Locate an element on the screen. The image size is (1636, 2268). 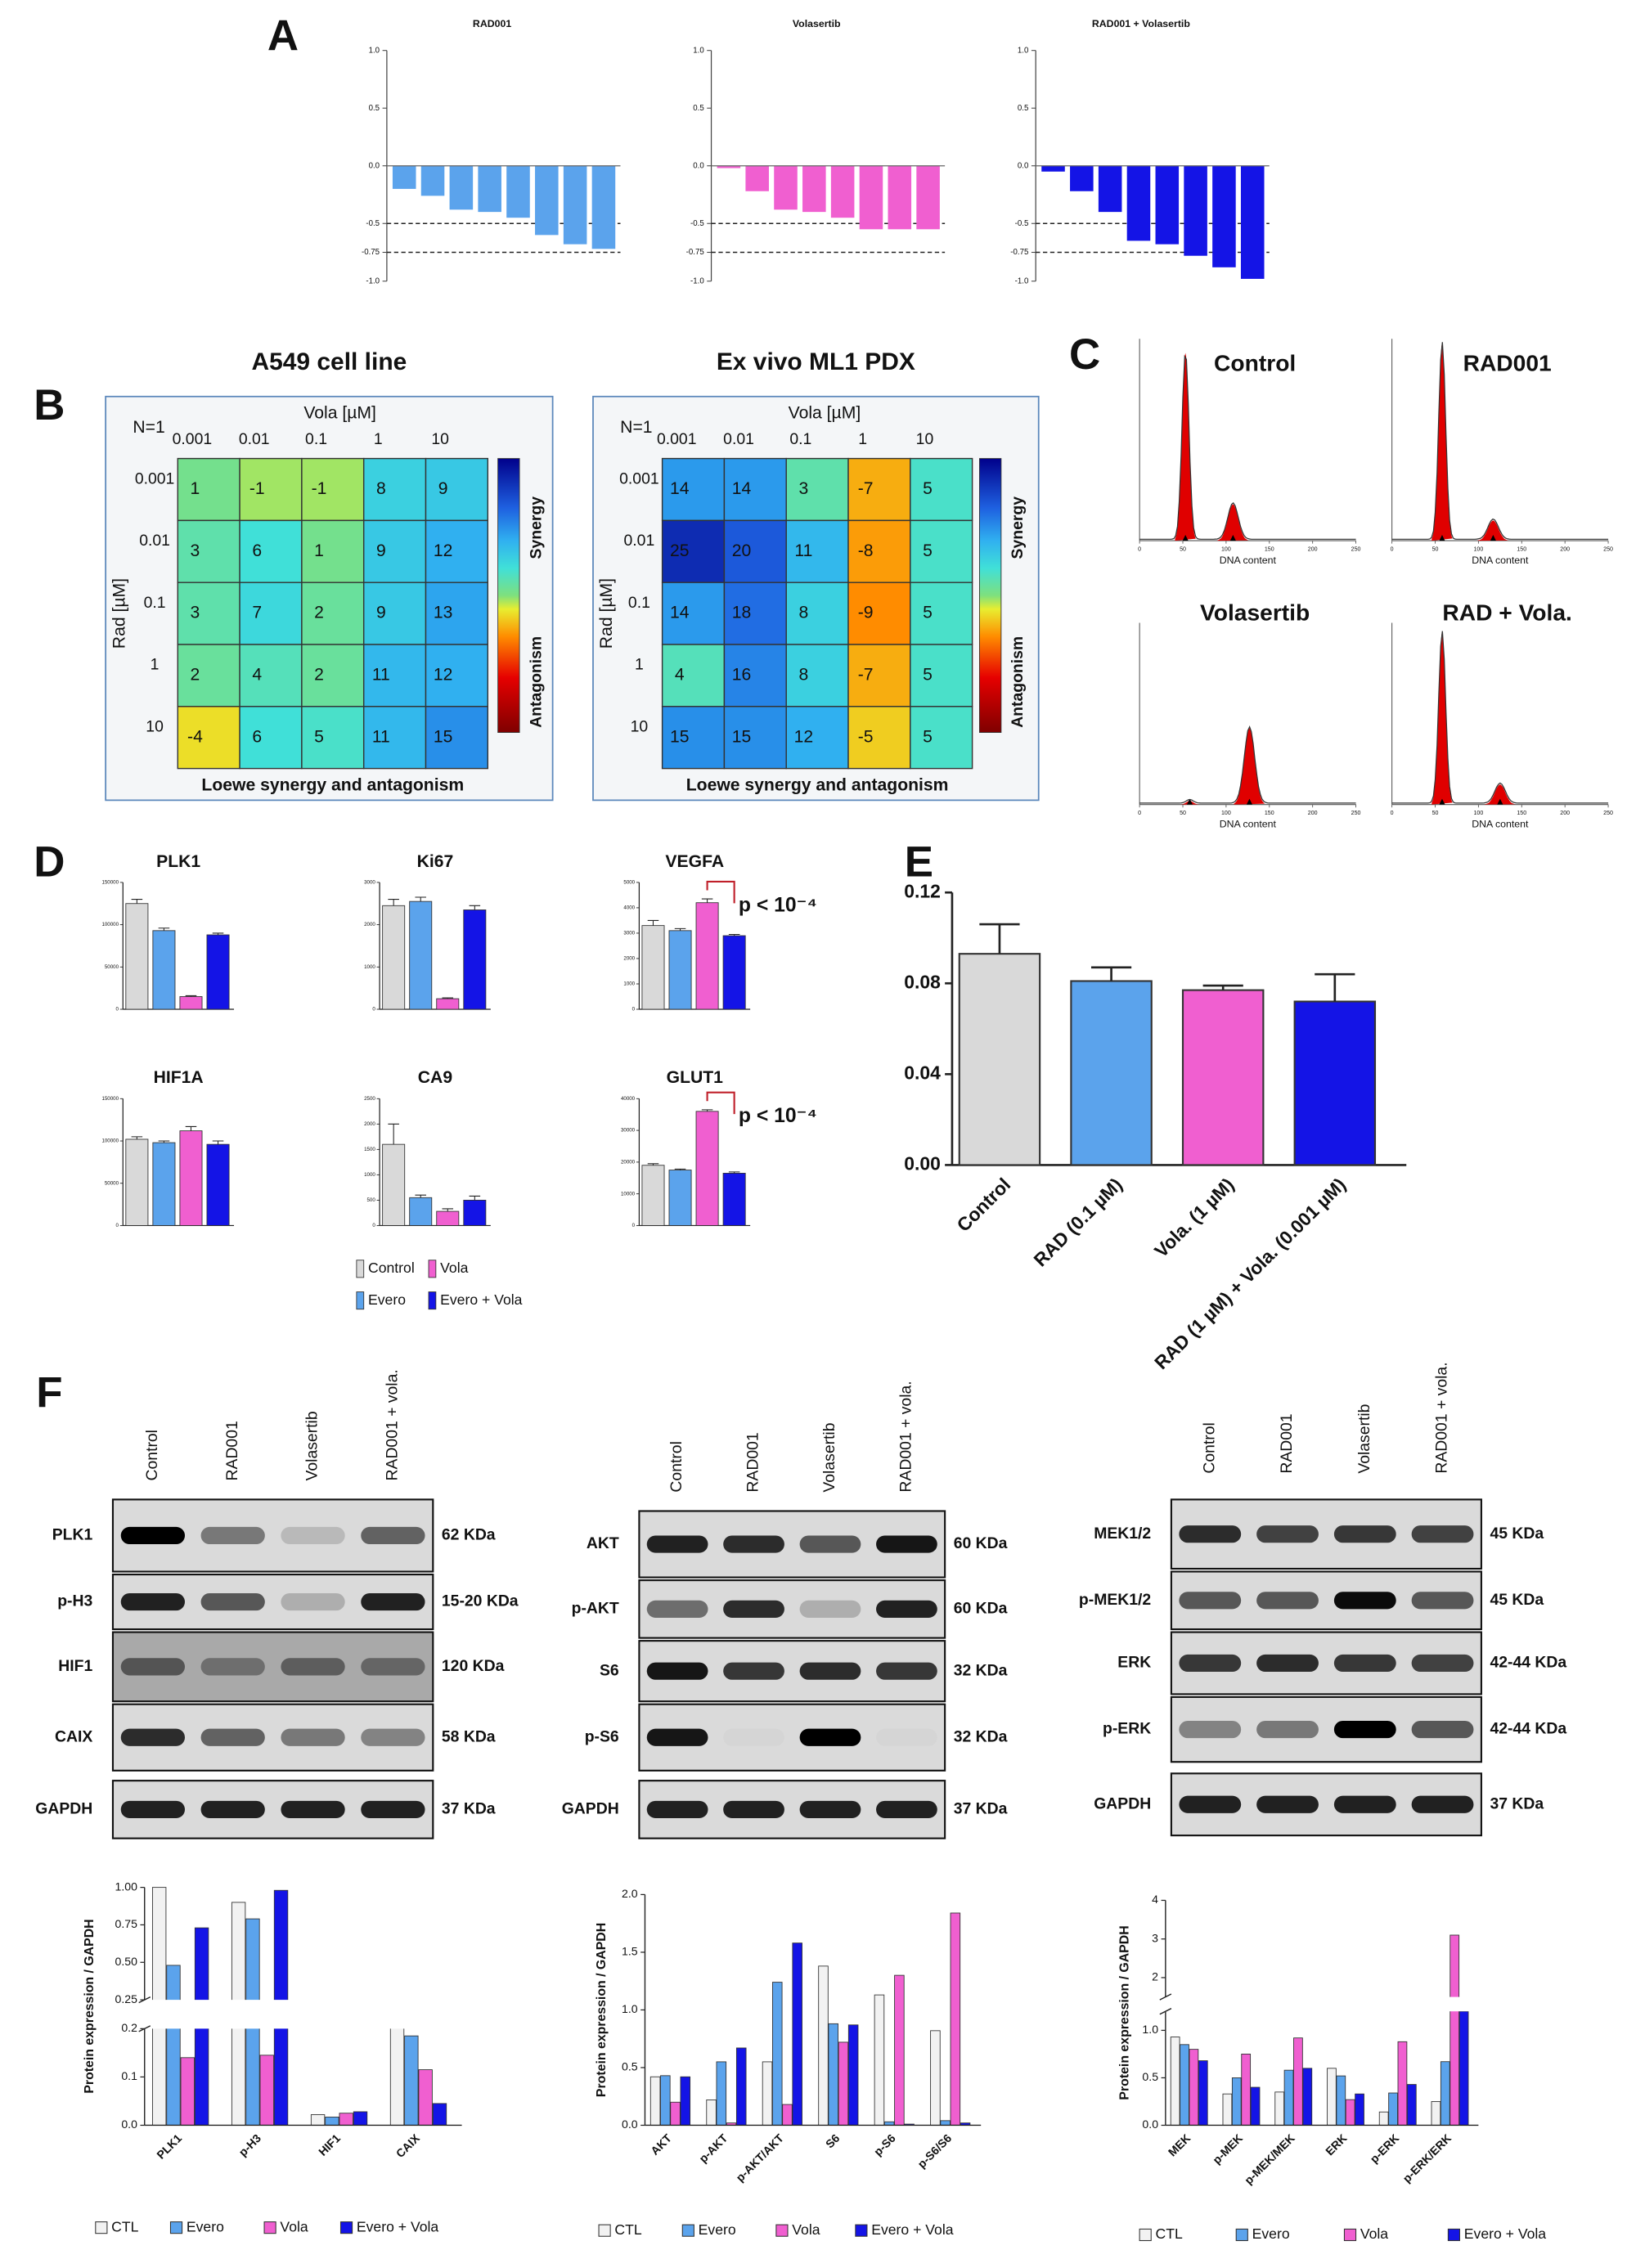
blot-size-label: 60 KDa is located at coordinates (981, 1608).